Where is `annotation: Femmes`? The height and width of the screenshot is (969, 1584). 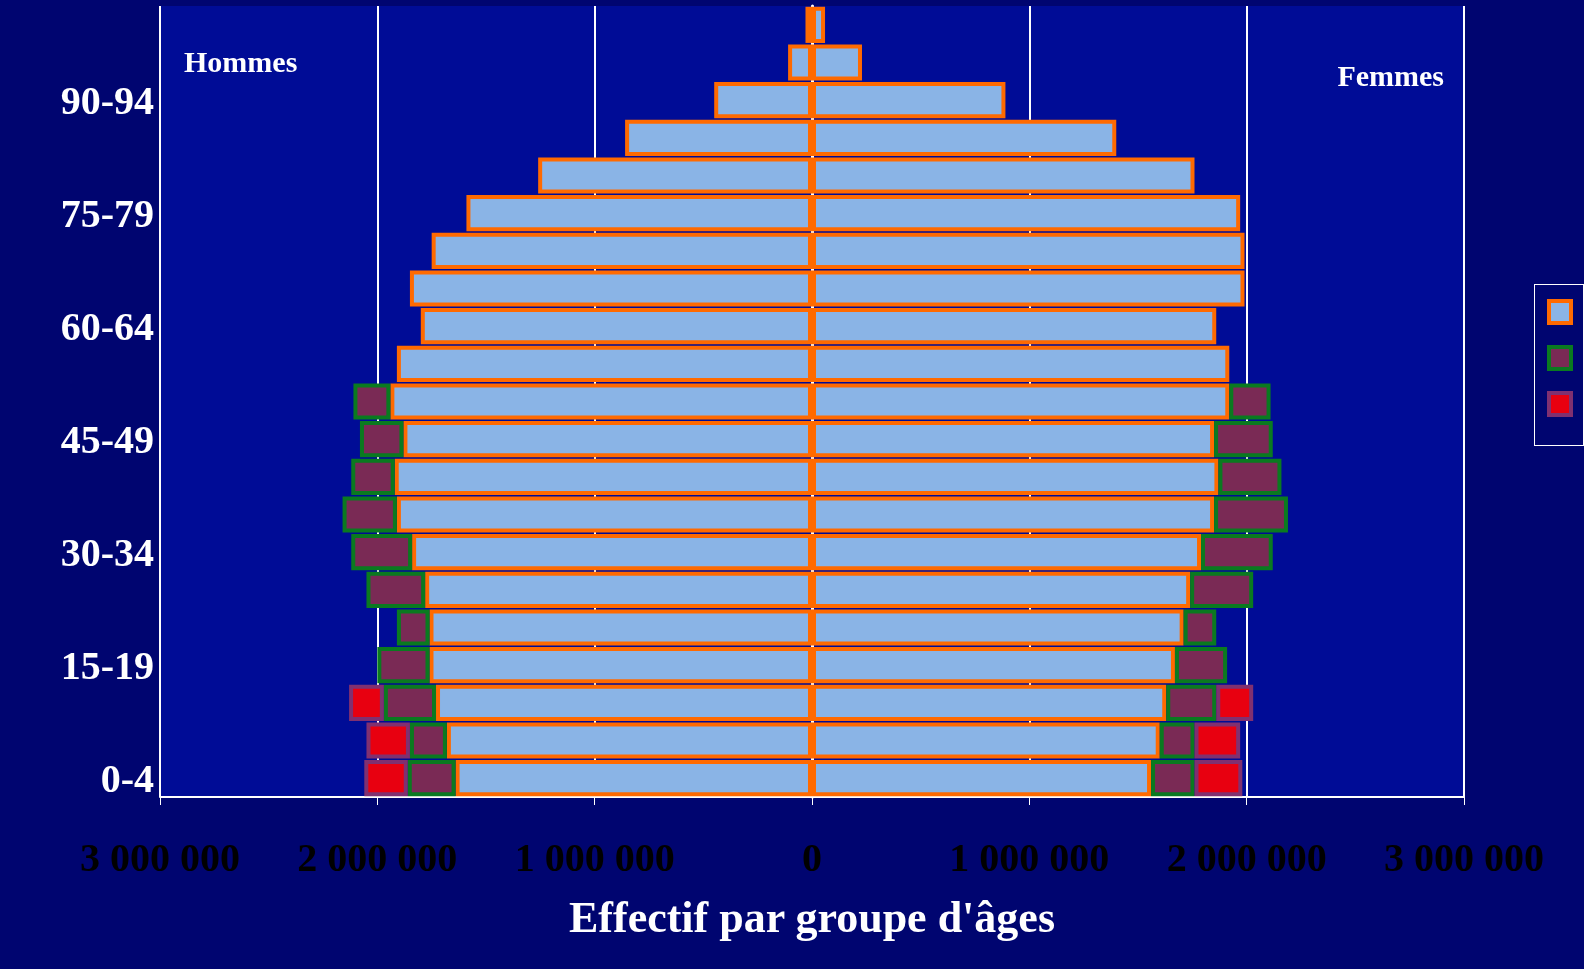
annotation: Femmes is located at coordinates (1391, 75).